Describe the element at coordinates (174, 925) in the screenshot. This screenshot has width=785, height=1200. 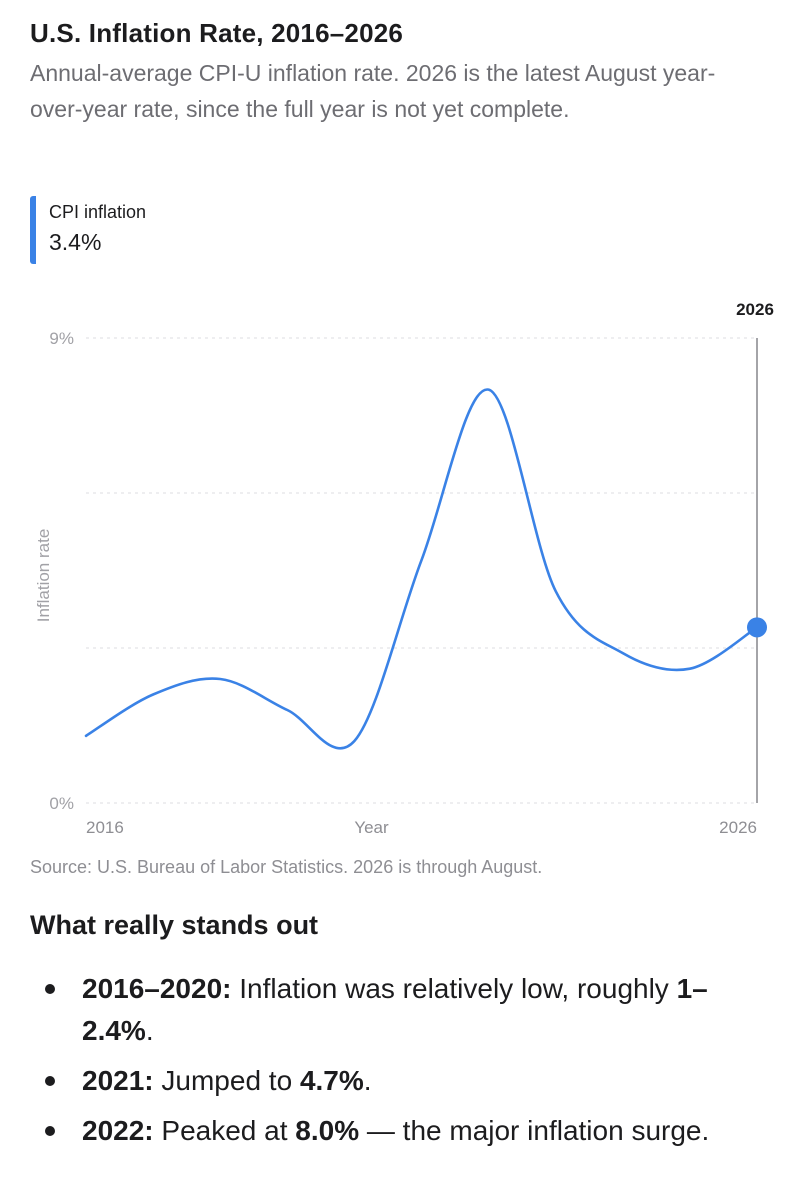
I see `section-title: What really stands out` at that location.